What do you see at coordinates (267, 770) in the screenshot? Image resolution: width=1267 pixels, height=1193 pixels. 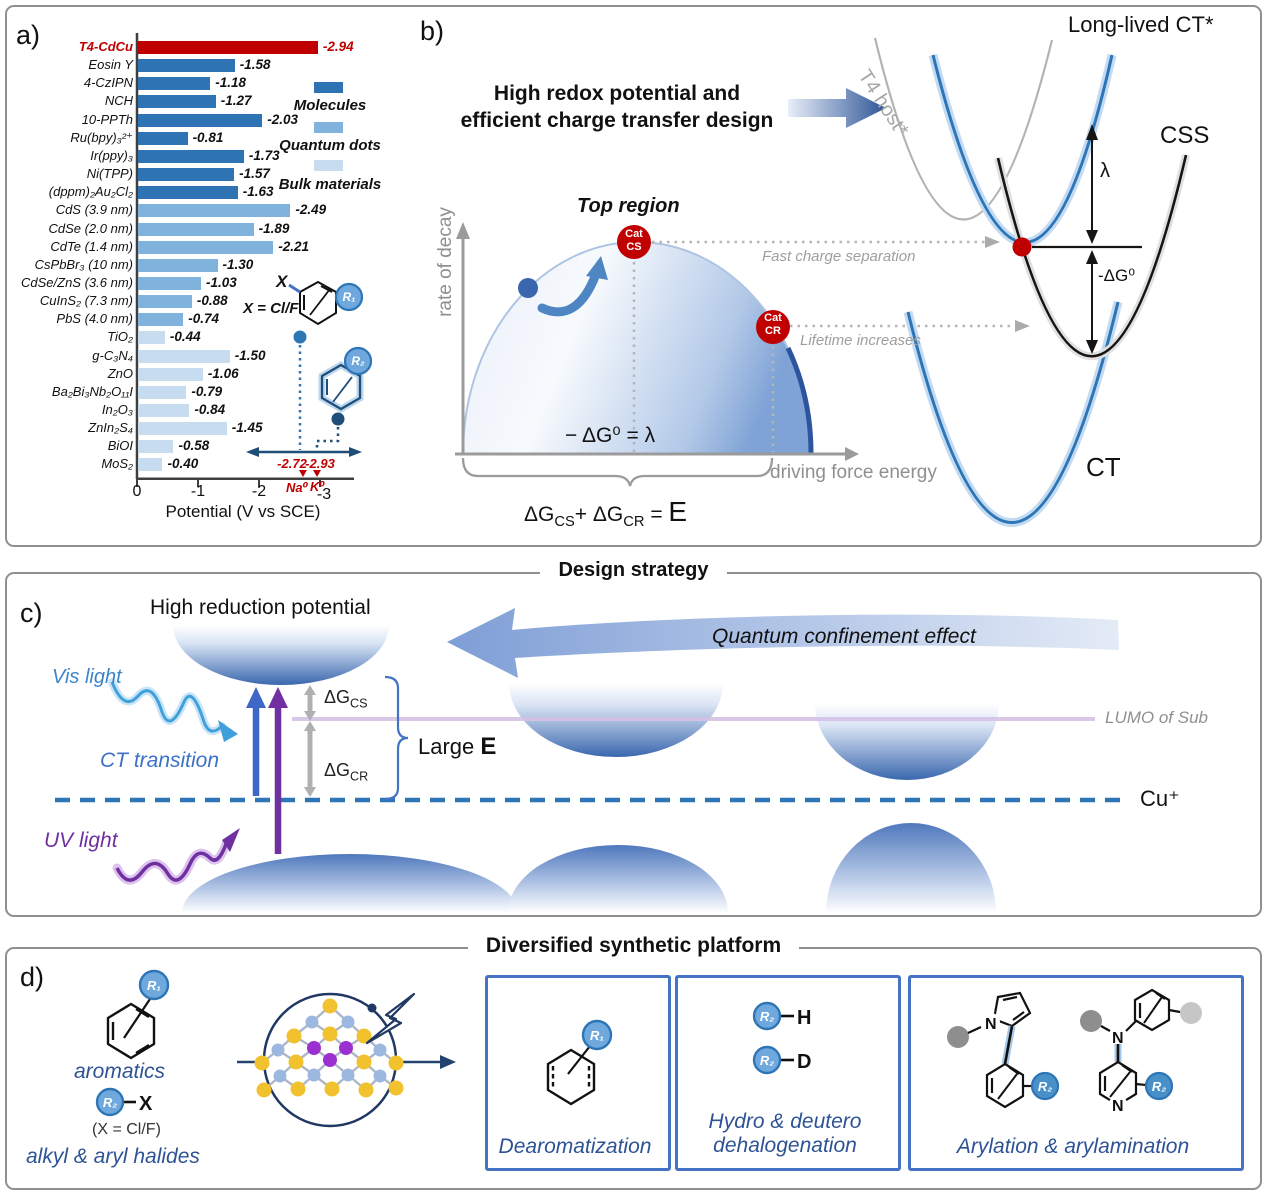 I see `transition-arrows` at bounding box center [267, 770].